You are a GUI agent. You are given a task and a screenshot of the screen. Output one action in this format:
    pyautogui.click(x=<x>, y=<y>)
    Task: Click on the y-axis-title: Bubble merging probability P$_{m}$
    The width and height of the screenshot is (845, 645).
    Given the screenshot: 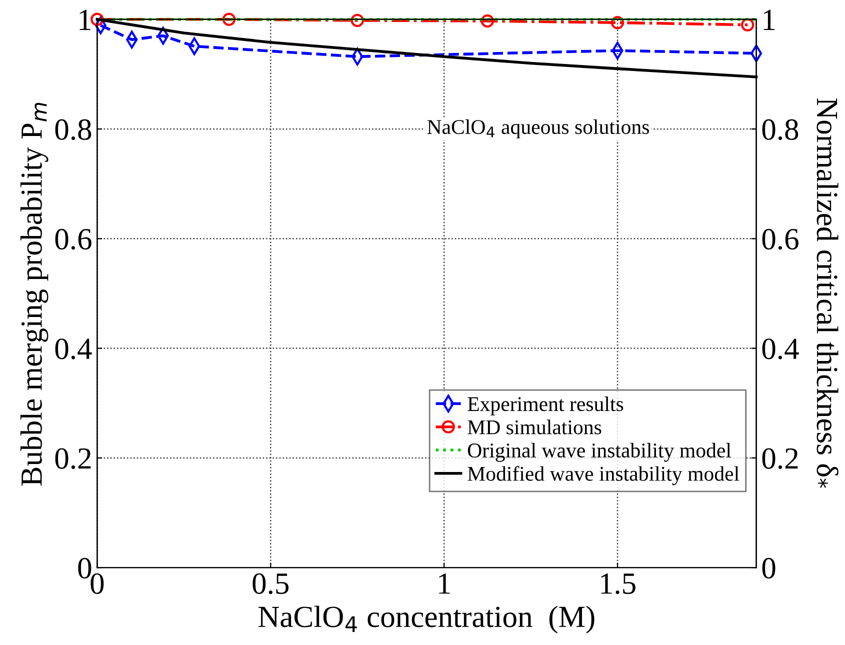 What is the action you would take?
    pyautogui.click(x=34, y=294)
    